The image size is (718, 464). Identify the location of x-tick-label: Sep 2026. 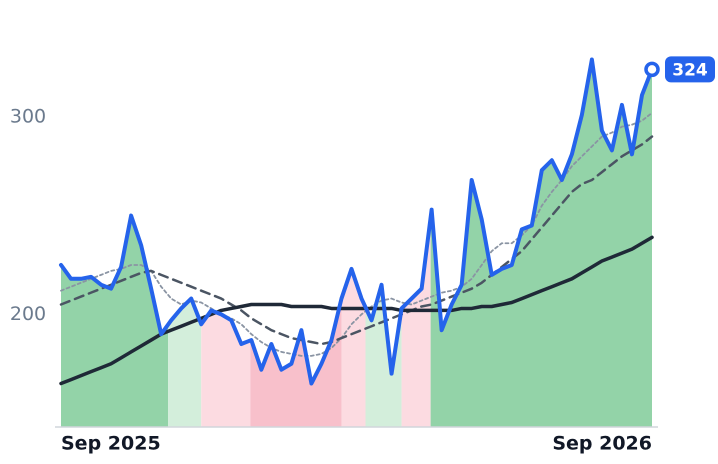
(602, 444).